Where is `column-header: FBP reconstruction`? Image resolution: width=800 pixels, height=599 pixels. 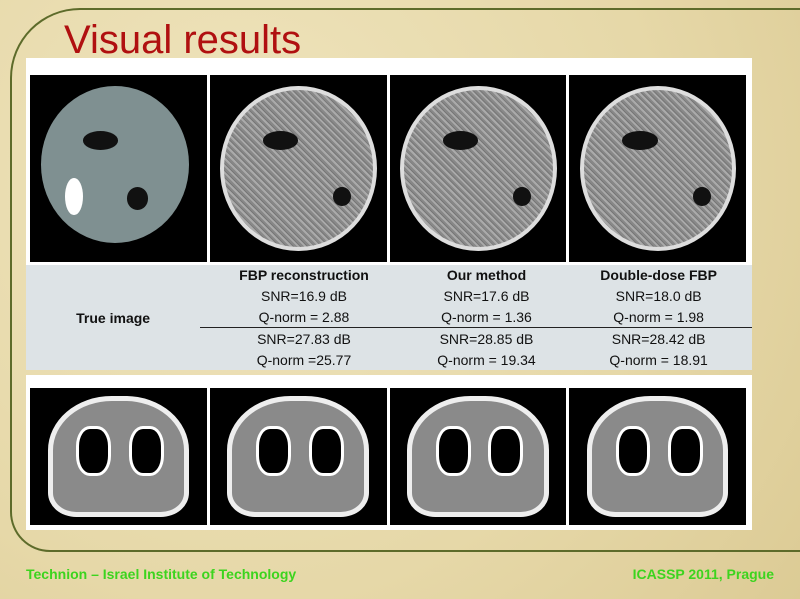
column-header: FBP reconstruction is located at coordinates (304, 275).